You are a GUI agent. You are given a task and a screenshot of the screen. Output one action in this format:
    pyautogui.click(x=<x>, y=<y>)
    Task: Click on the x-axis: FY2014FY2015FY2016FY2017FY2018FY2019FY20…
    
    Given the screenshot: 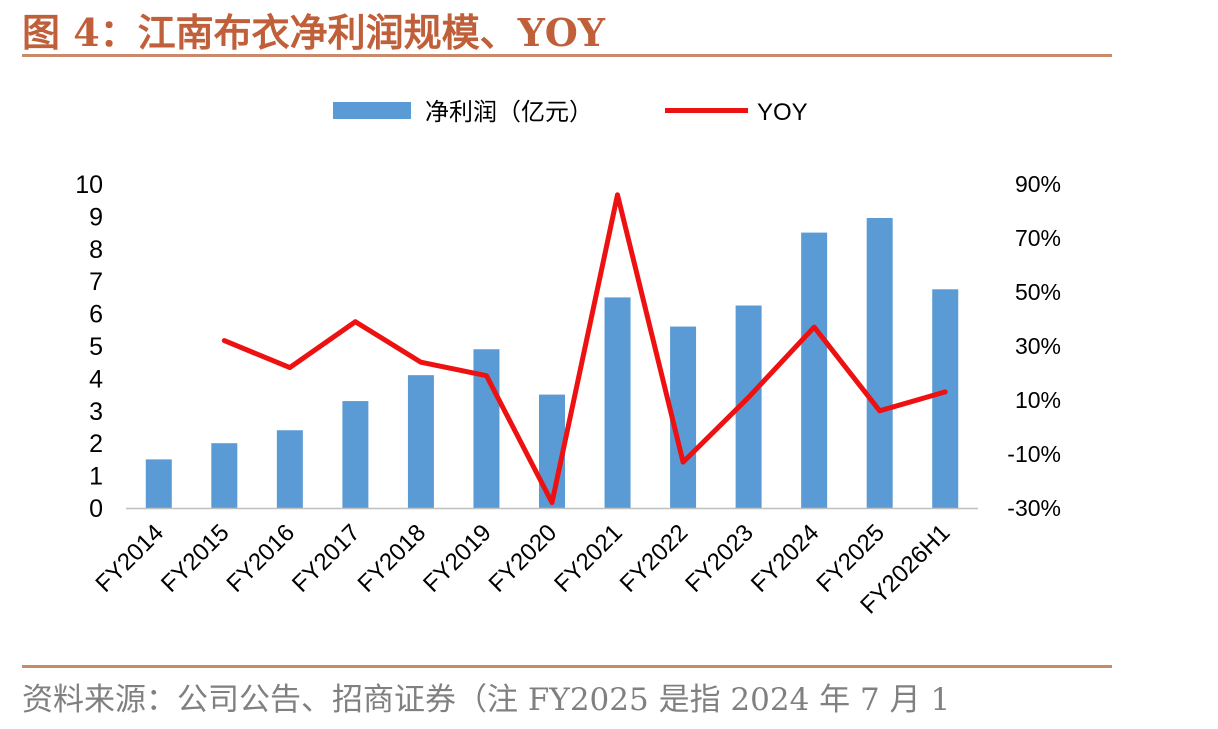 What is the action you would take?
    pyautogui.click(x=522, y=569)
    